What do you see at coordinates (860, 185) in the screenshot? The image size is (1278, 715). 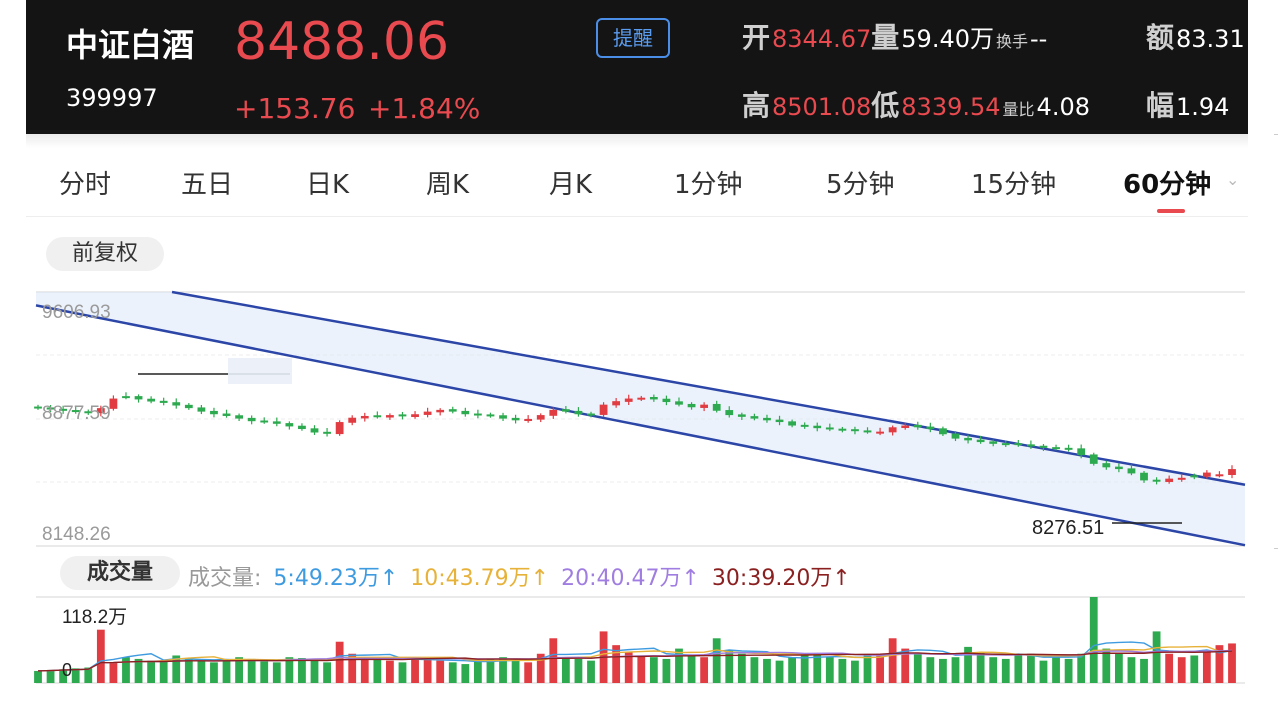 I see `tab-5min: 5分钟` at bounding box center [860, 185].